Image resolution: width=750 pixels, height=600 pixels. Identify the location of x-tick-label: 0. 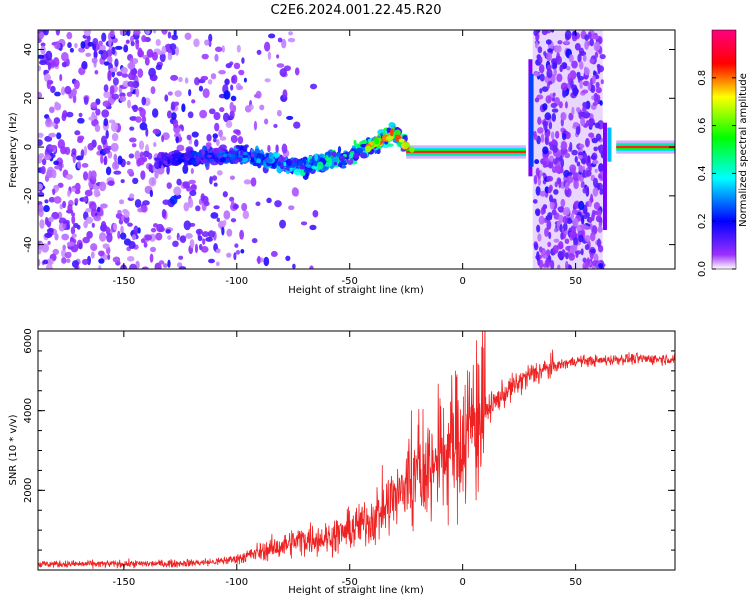
(462, 582).